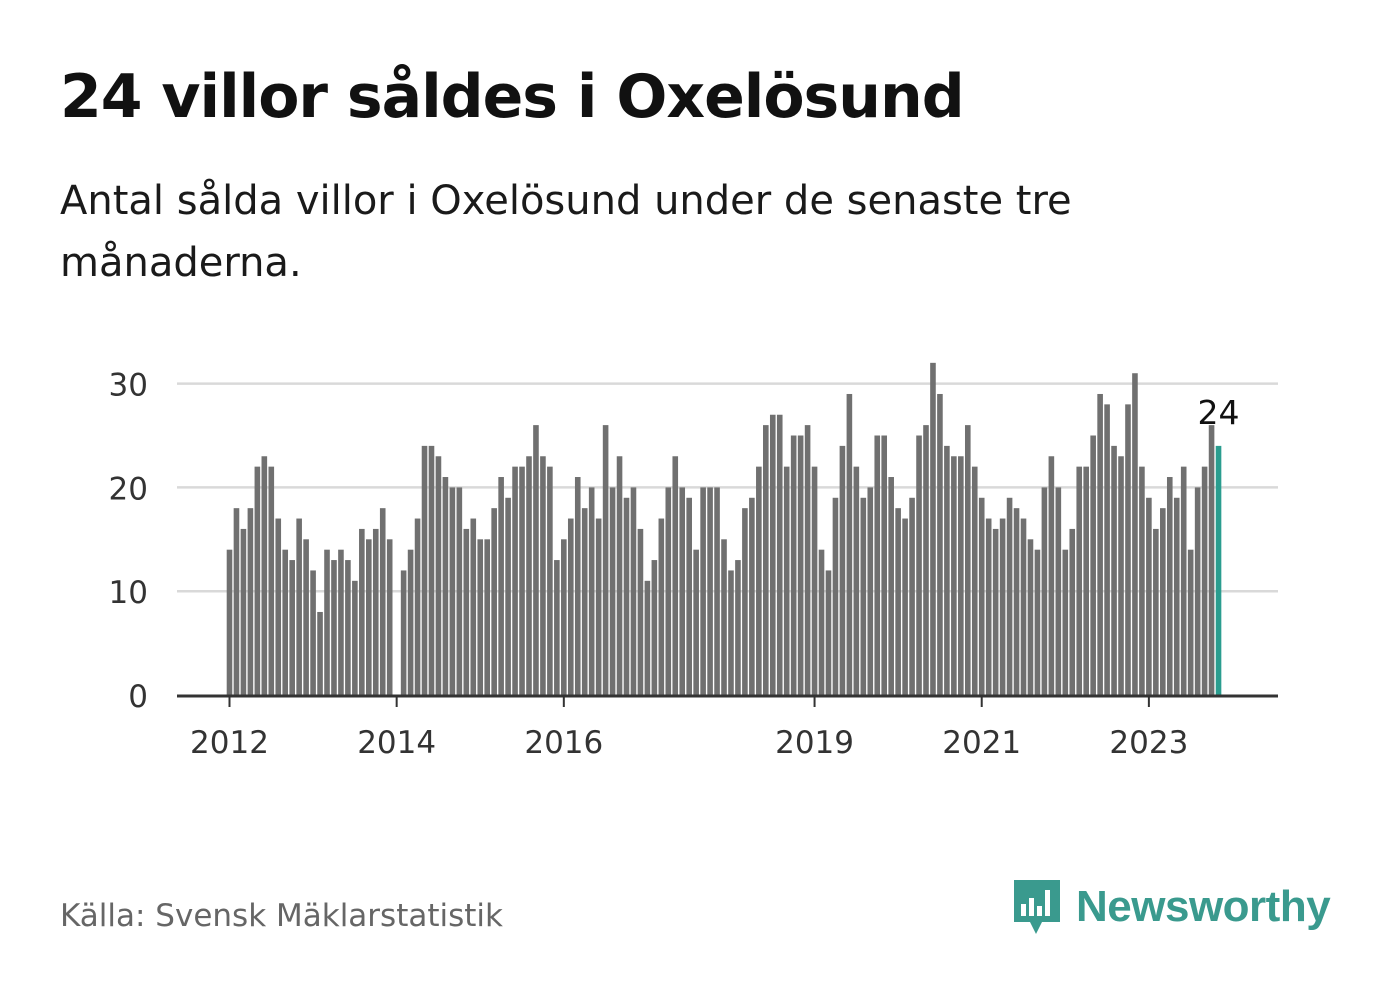 The width and height of the screenshot is (1382, 999). What do you see at coordinates (128, 489) in the screenshot?
I see `y-tick-label: 20` at bounding box center [128, 489].